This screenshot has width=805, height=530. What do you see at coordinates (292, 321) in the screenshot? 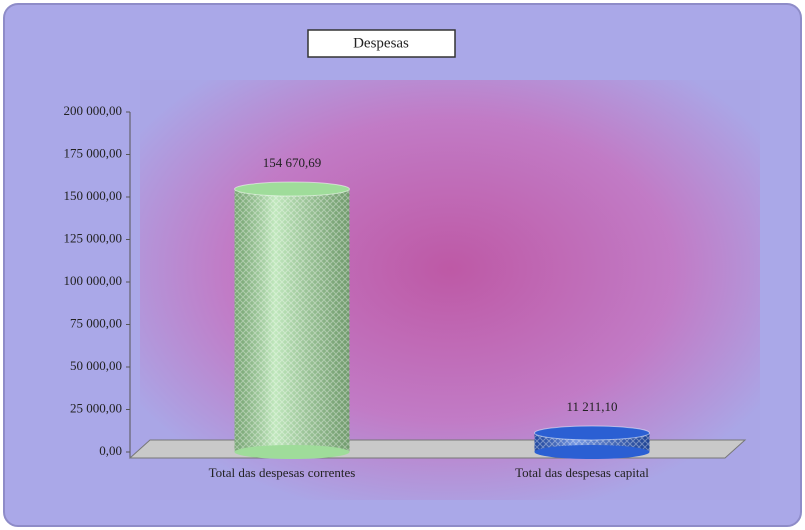
I see `bar-hatch` at bounding box center [292, 321].